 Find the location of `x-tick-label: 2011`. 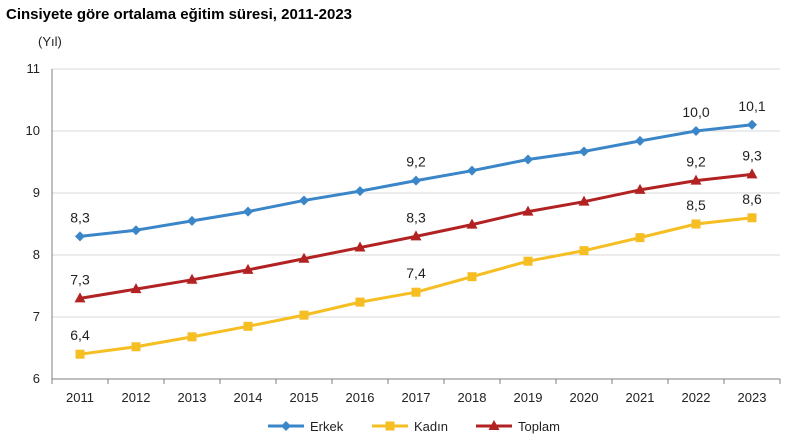

x-tick-label: 2011 is located at coordinates (80, 397).